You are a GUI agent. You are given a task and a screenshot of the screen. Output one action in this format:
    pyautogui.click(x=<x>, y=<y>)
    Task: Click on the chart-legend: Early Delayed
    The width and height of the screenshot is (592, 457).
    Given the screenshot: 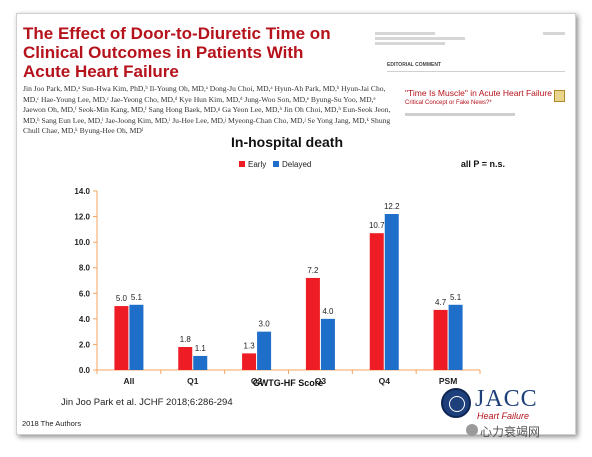 What is the action you would take?
    pyautogui.click(x=275, y=164)
    